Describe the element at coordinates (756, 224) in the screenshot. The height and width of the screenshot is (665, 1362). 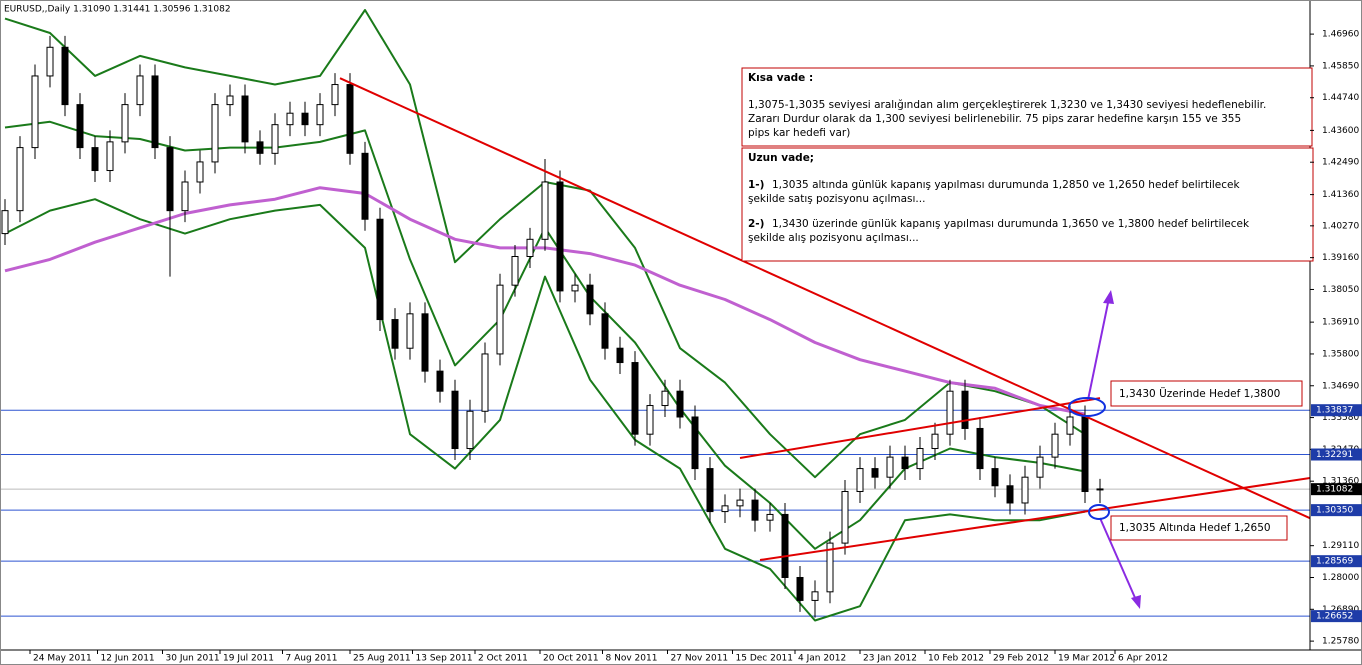
I see `note-num: 2-)` at that location.